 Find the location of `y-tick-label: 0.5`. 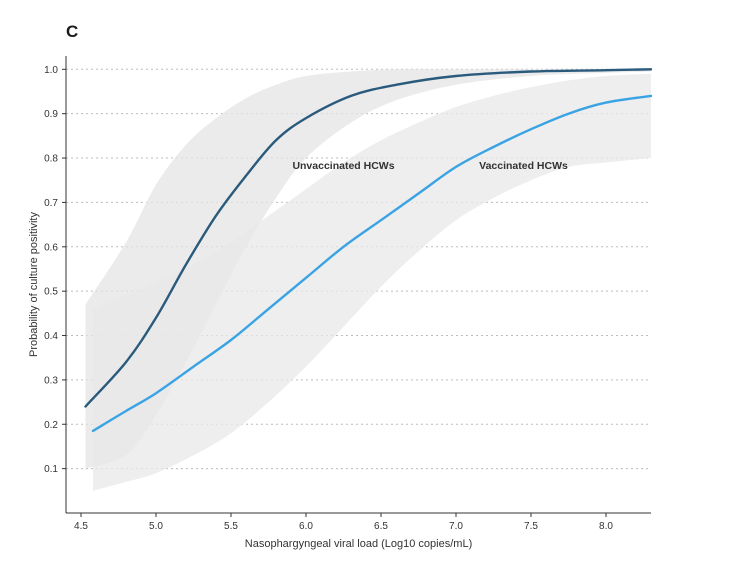

y-tick-label: 0.5 is located at coordinates (51, 292).